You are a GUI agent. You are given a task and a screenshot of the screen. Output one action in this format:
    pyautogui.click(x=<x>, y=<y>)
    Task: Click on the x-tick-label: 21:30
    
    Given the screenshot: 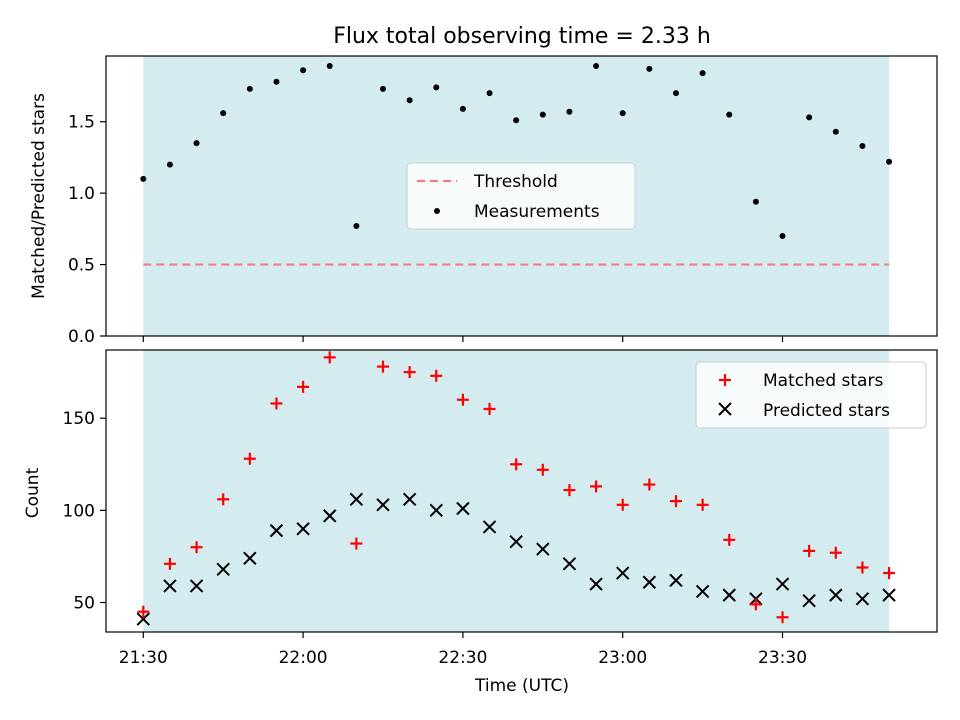 What is the action you would take?
    pyautogui.click(x=143, y=658)
    